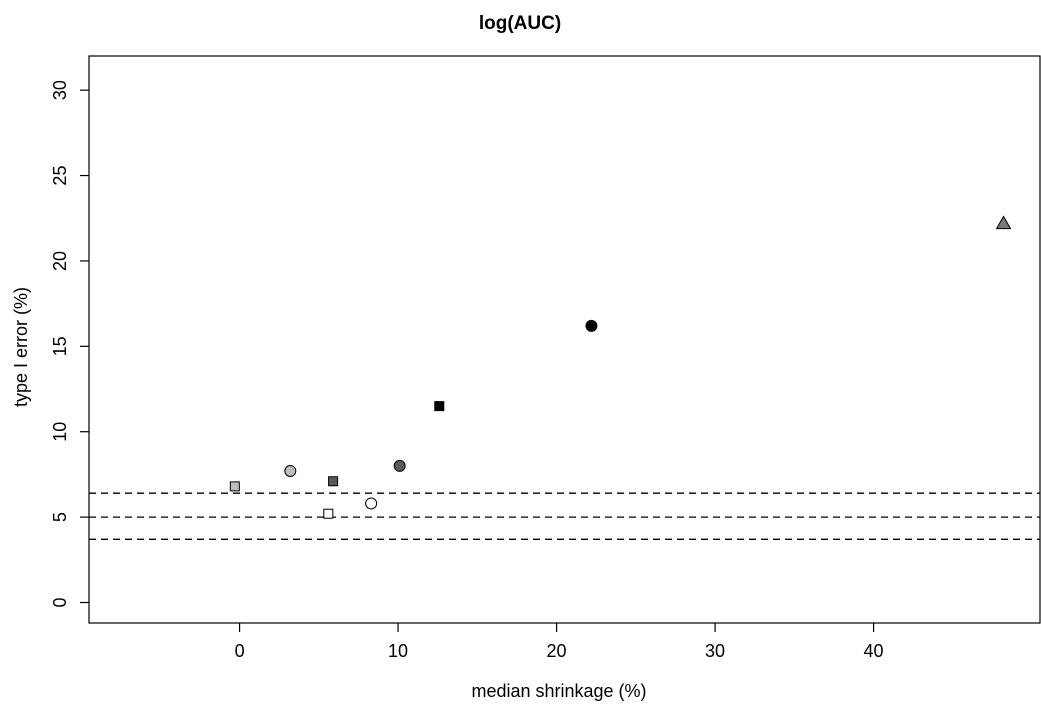 Image resolution: width=1041 pixels, height=712 pixels. I want to click on y-tick-label: 10, so click(60, 432).